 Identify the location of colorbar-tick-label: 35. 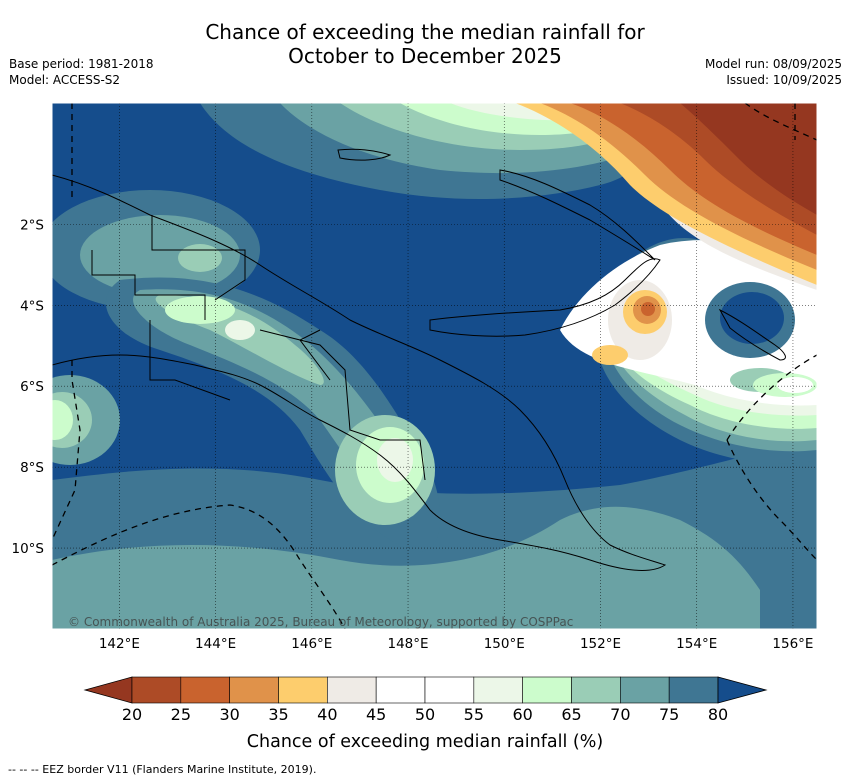
(278, 714).